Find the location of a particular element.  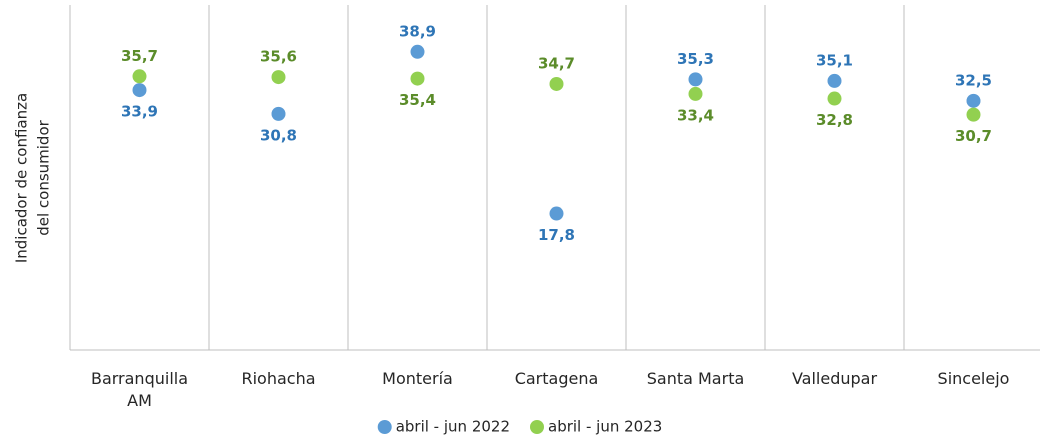

y-axis-title-line: del consumidor is located at coordinates (44, 177).